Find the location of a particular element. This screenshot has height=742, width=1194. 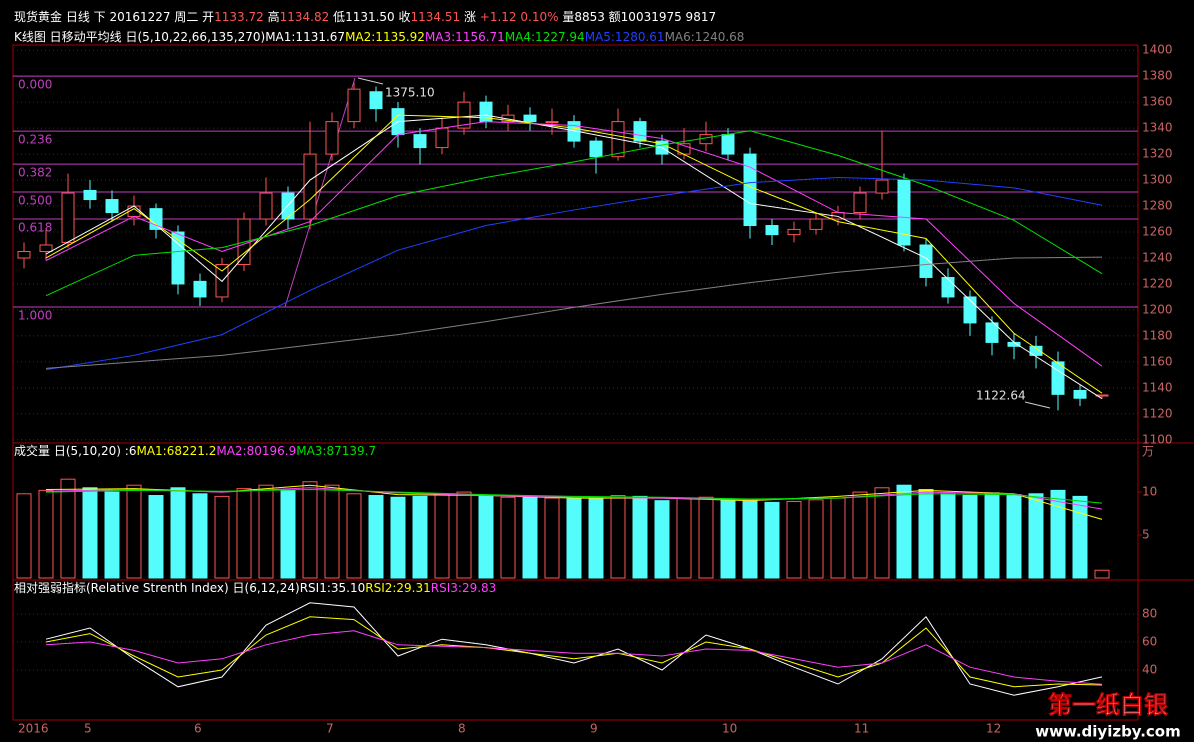

y-tick-label: 1100 is located at coordinates (1157, 439).